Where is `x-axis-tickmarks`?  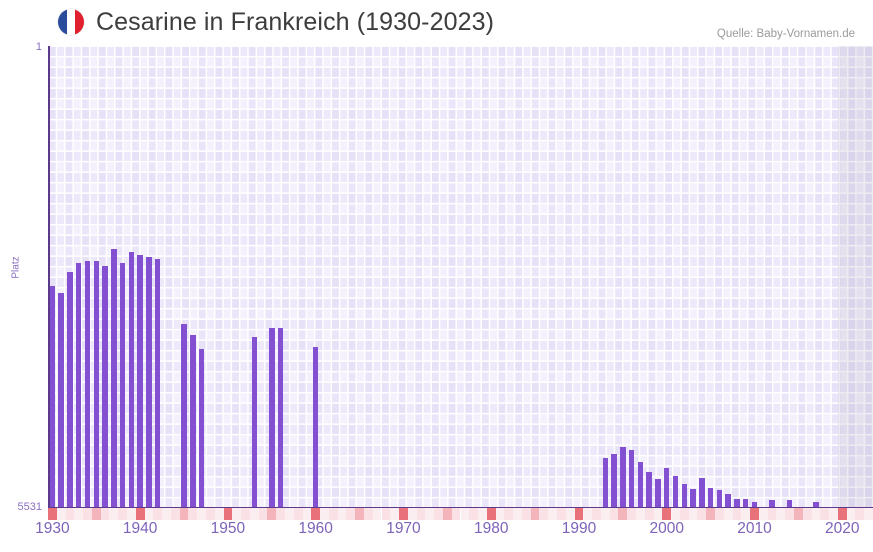 x-axis-tickmarks is located at coordinates (460, 514).